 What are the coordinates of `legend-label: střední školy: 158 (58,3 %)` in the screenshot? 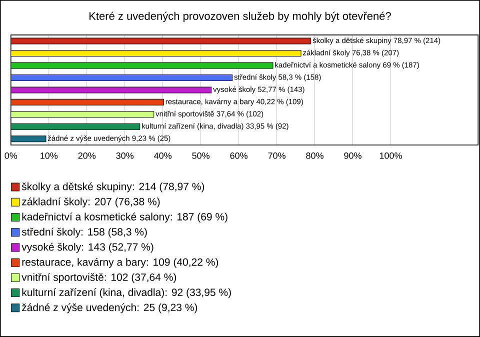 It's located at (84, 233).